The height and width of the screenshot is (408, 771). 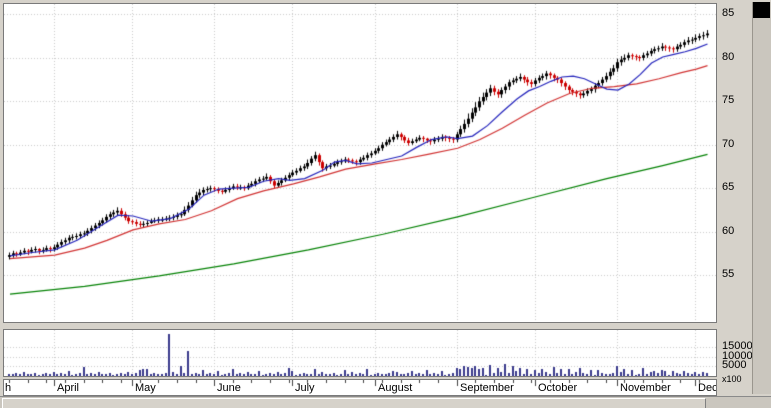 I want to click on vertical-scrollbar, so click(x=761, y=198).